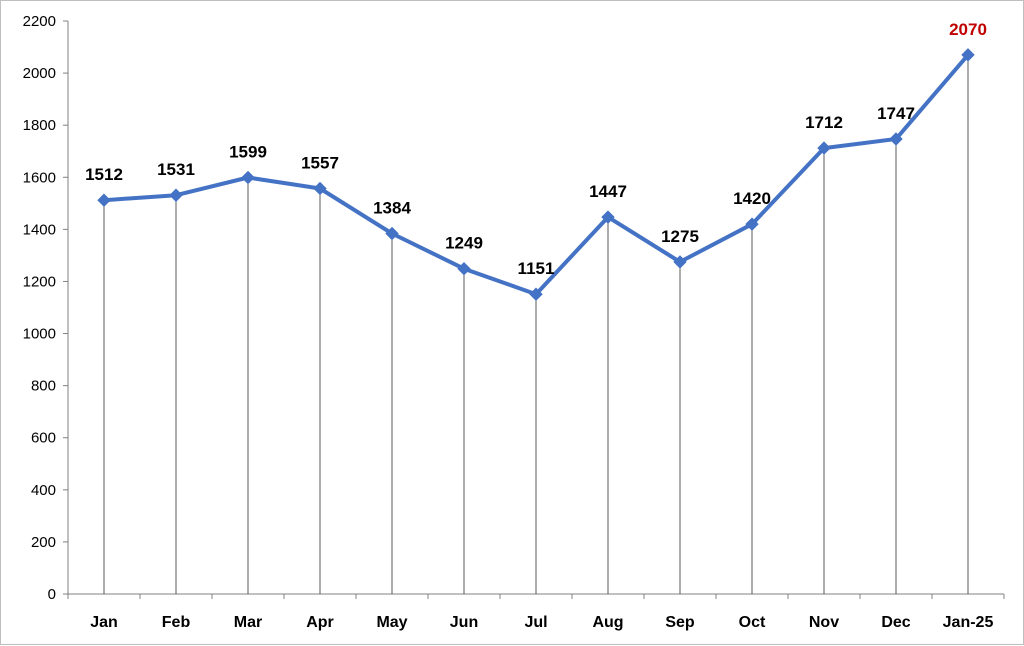 Image resolution: width=1024 pixels, height=646 pixels. I want to click on y-tick-label: 1400, so click(39, 229).